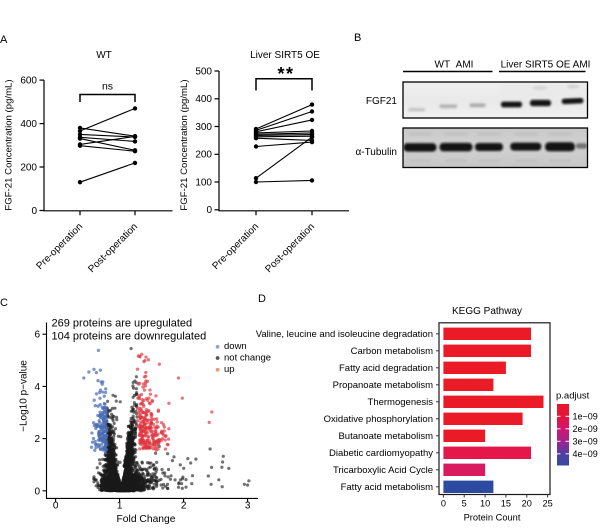 This screenshot has width=600, height=528. I want to click on svg-text: up, so click(229, 369).